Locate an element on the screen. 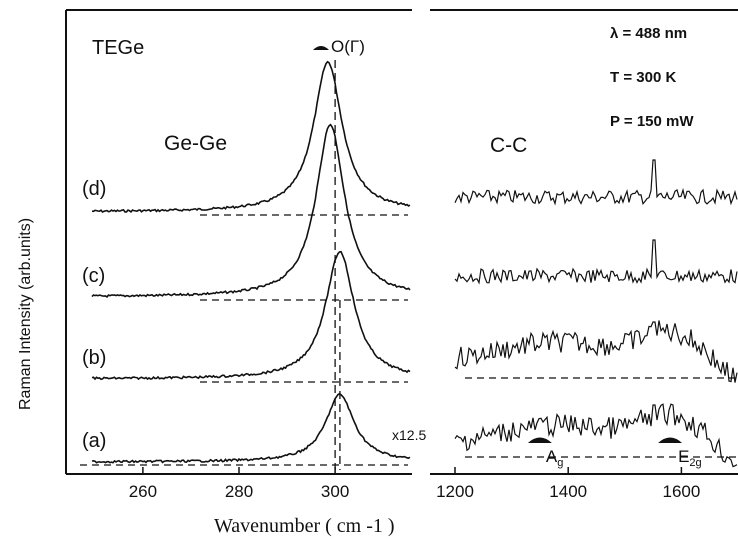 Image resolution: width=738 pixels, height=539 pixels. c-c-label: C-C is located at coordinates (508, 145).